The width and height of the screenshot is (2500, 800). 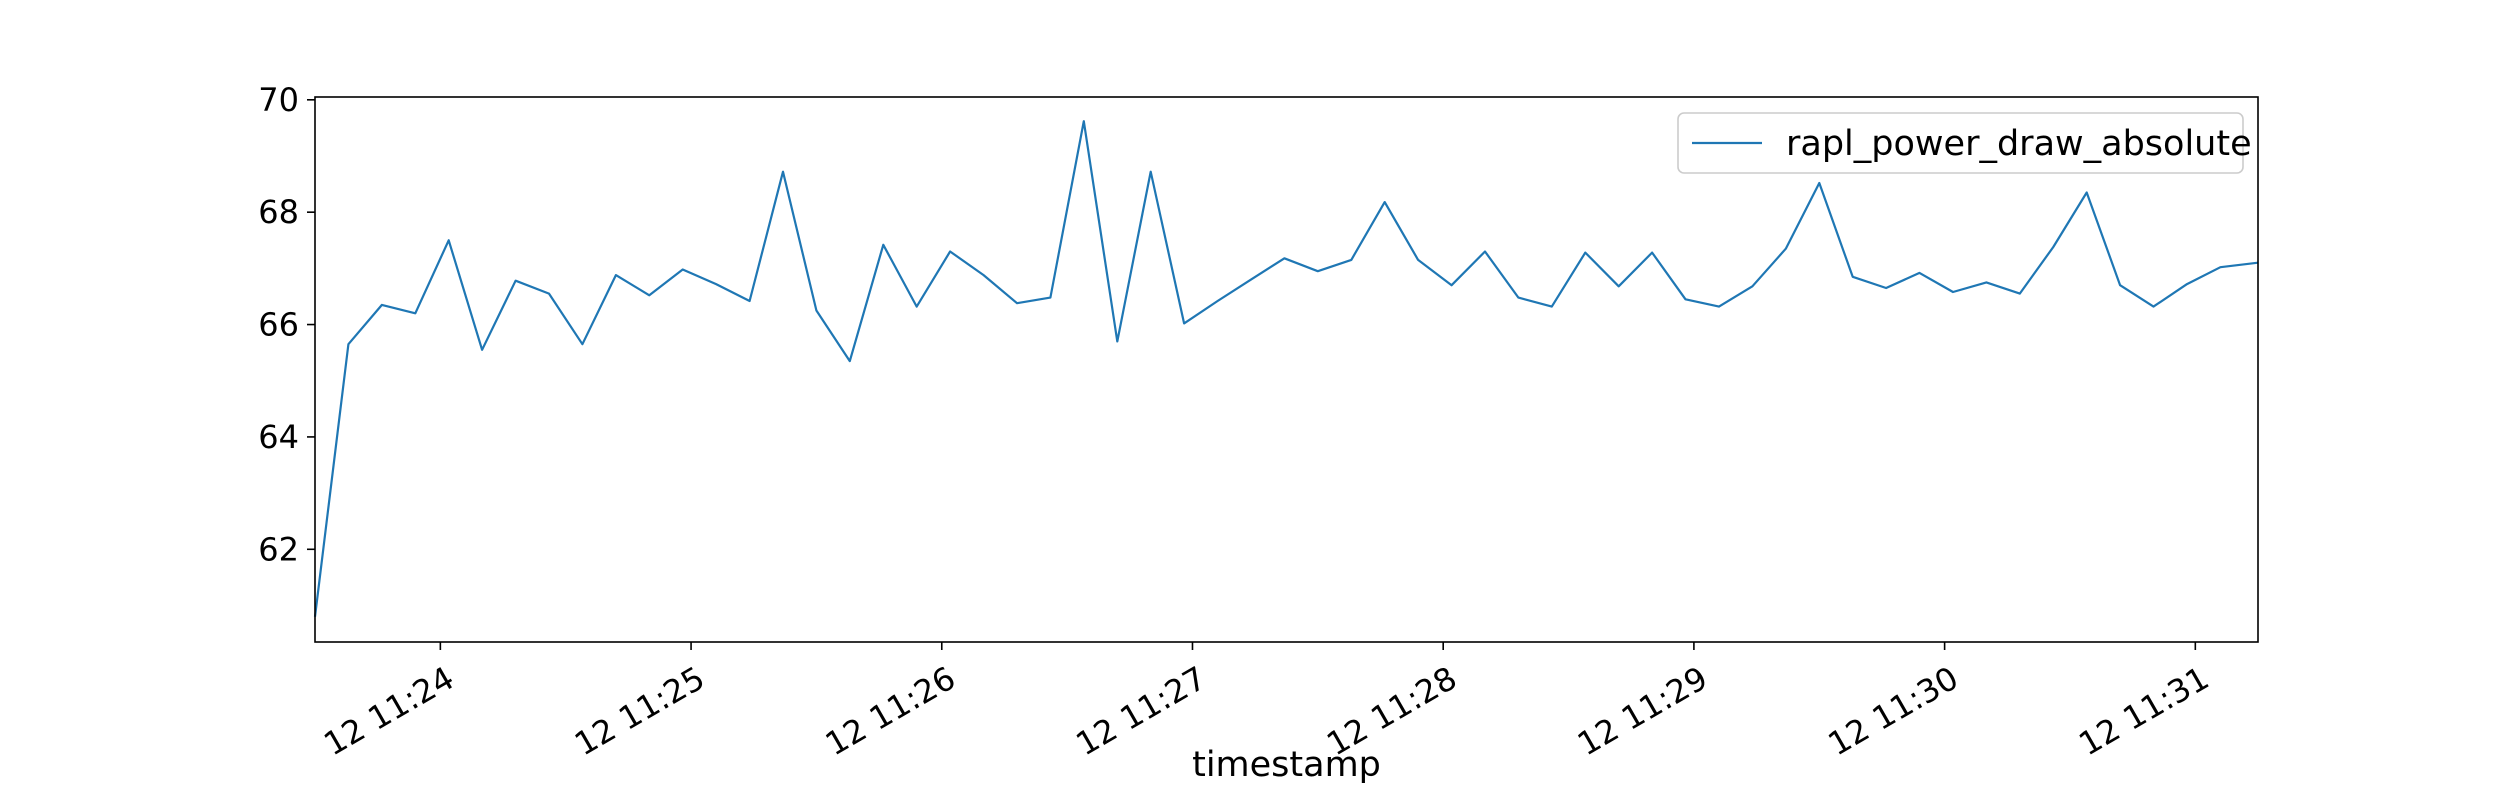 I want to click on legend-box, so click(x=1960, y=143).